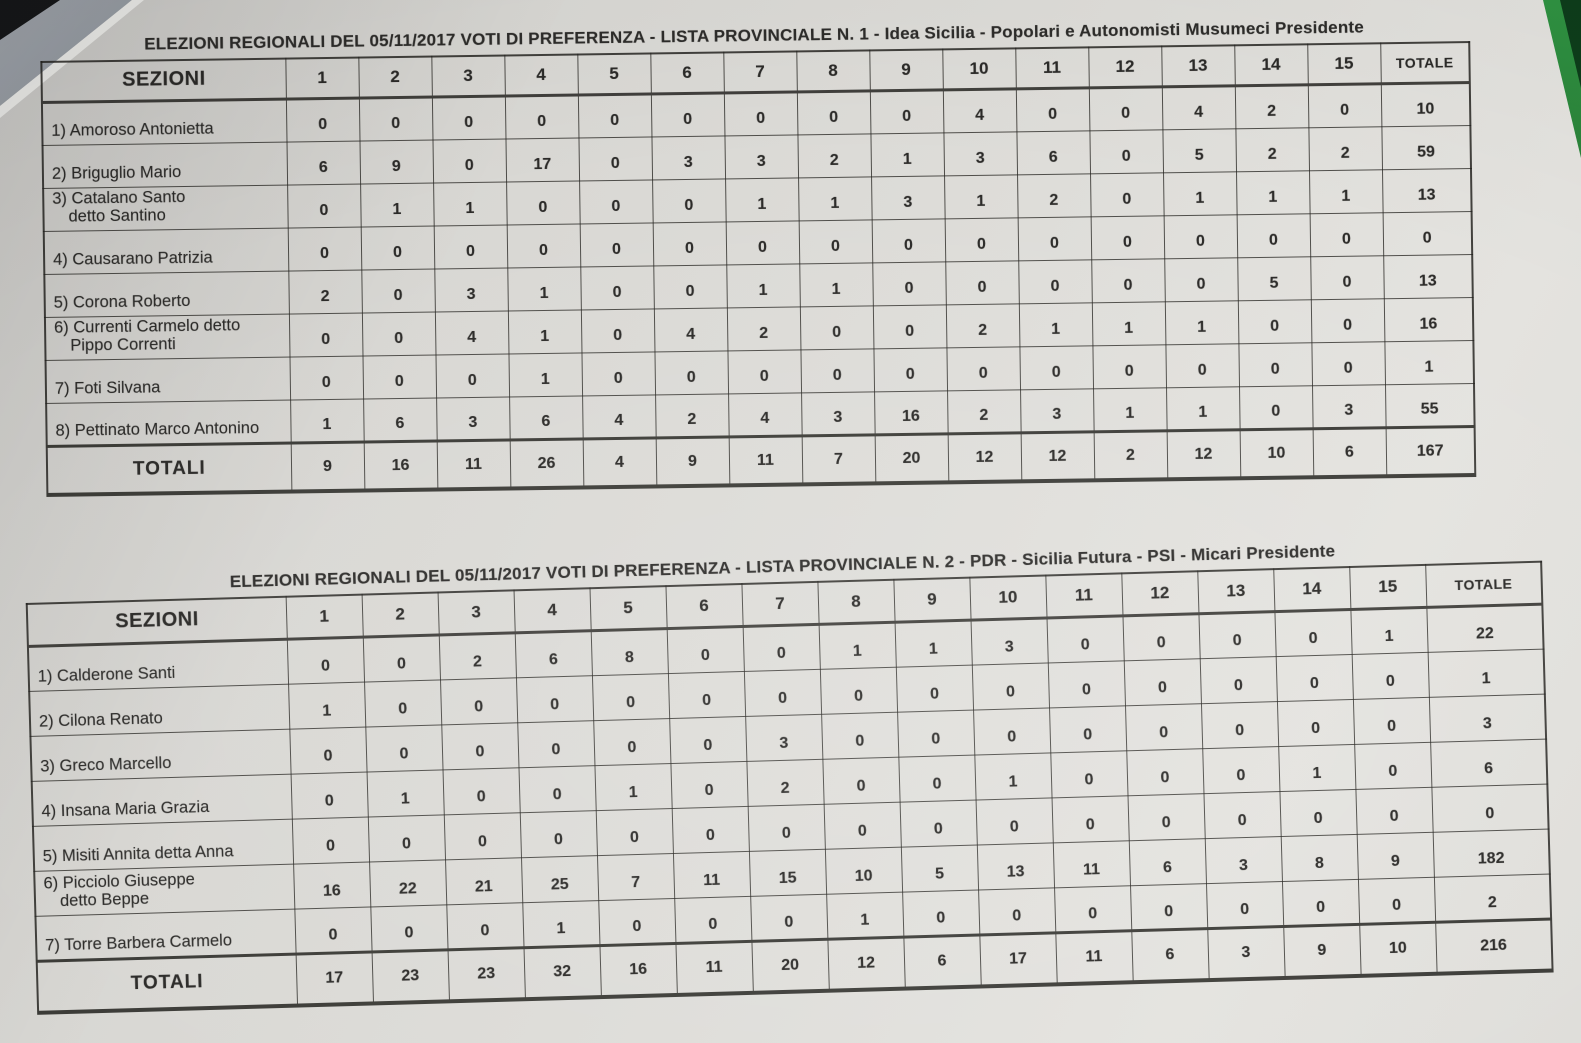  Describe the element at coordinates (1271, 65) in the screenshot. I see `section-number-header: 14` at that location.